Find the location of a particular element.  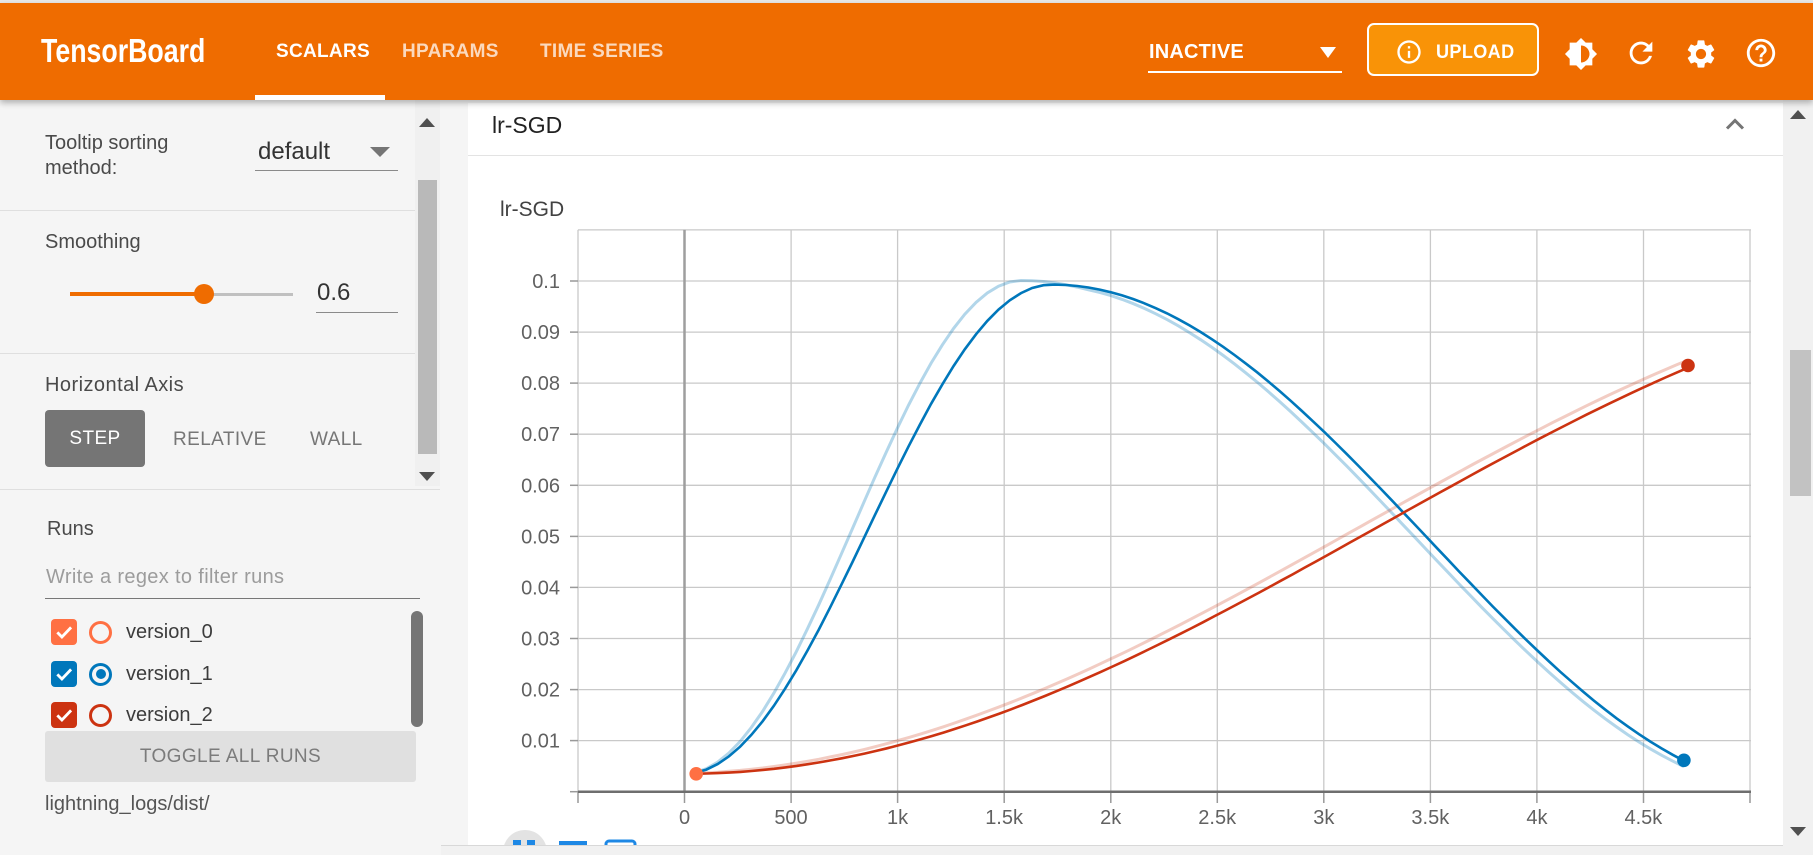

svg-text: 0 is located at coordinates (684, 818).